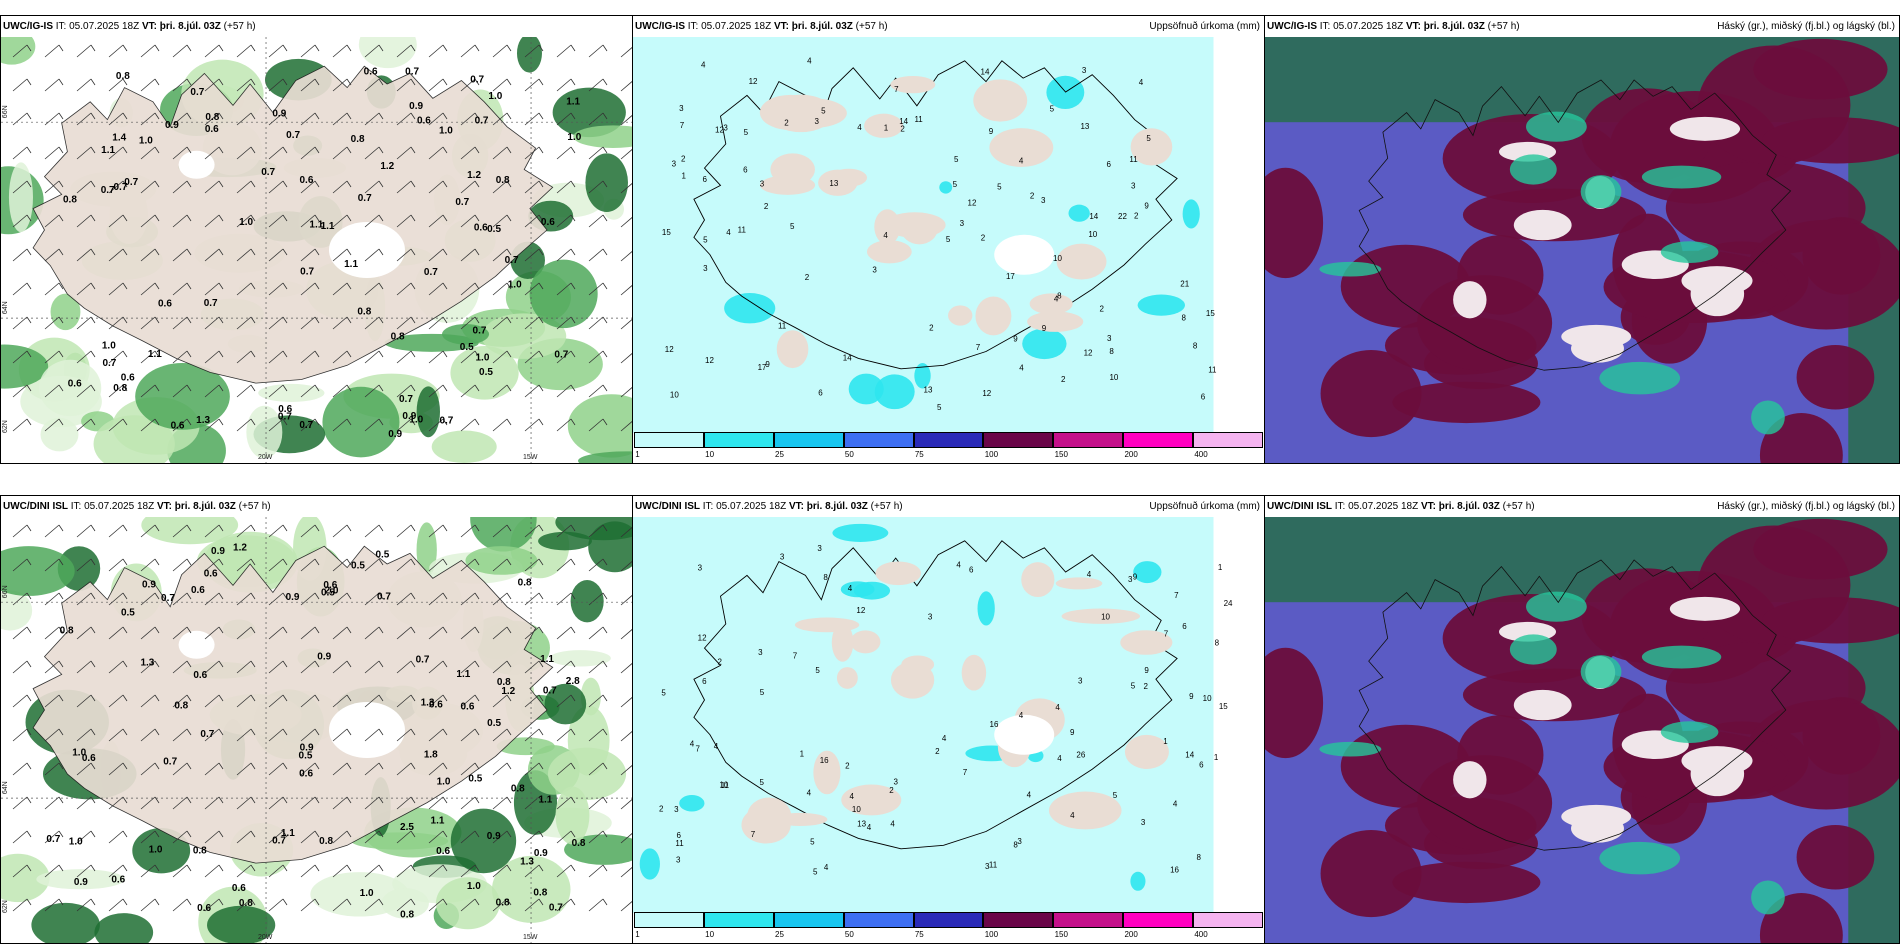 This screenshot has width=1900, height=950. What do you see at coordinates (1454, 26) in the screenshot?
I see `valid-time: þri. 8.júl. 03Z` at bounding box center [1454, 26].